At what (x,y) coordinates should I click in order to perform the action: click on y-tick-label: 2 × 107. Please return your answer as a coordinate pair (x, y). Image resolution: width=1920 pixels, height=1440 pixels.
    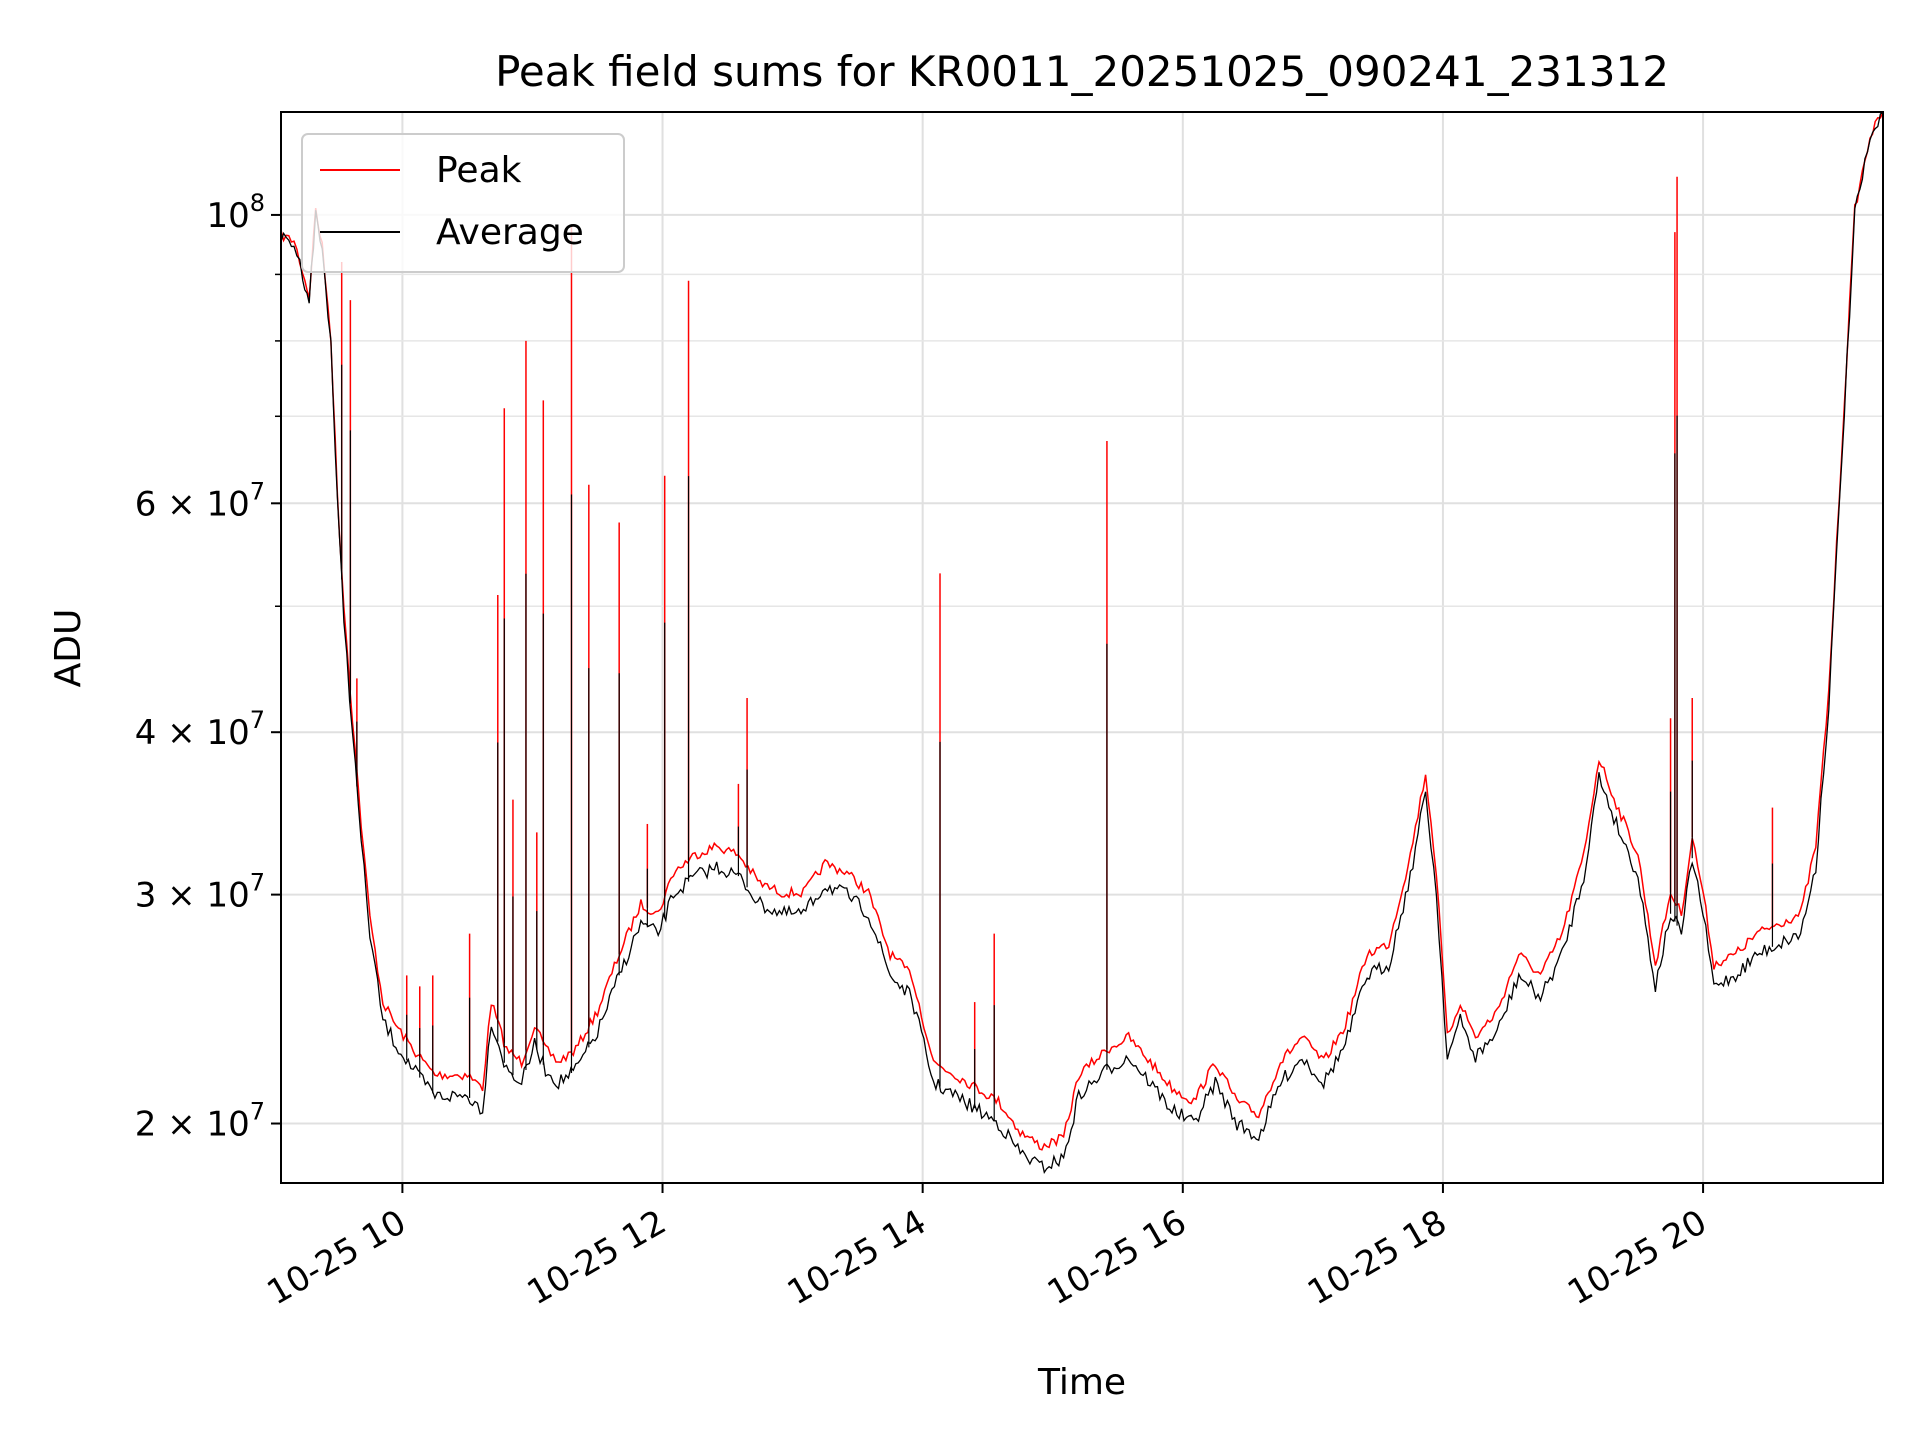
    Looking at the image, I should click on (200, 1121).